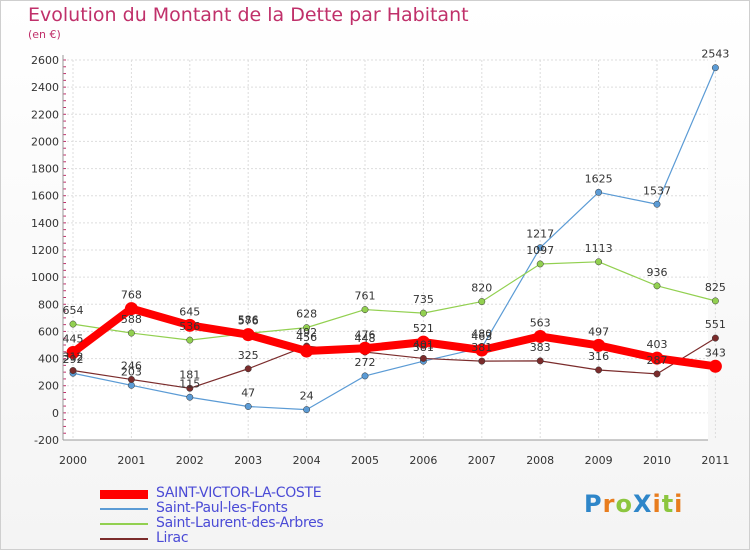  What do you see at coordinates (48, 359) in the screenshot?
I see `y-tick-label: 400` at bounding box center [48, 359].